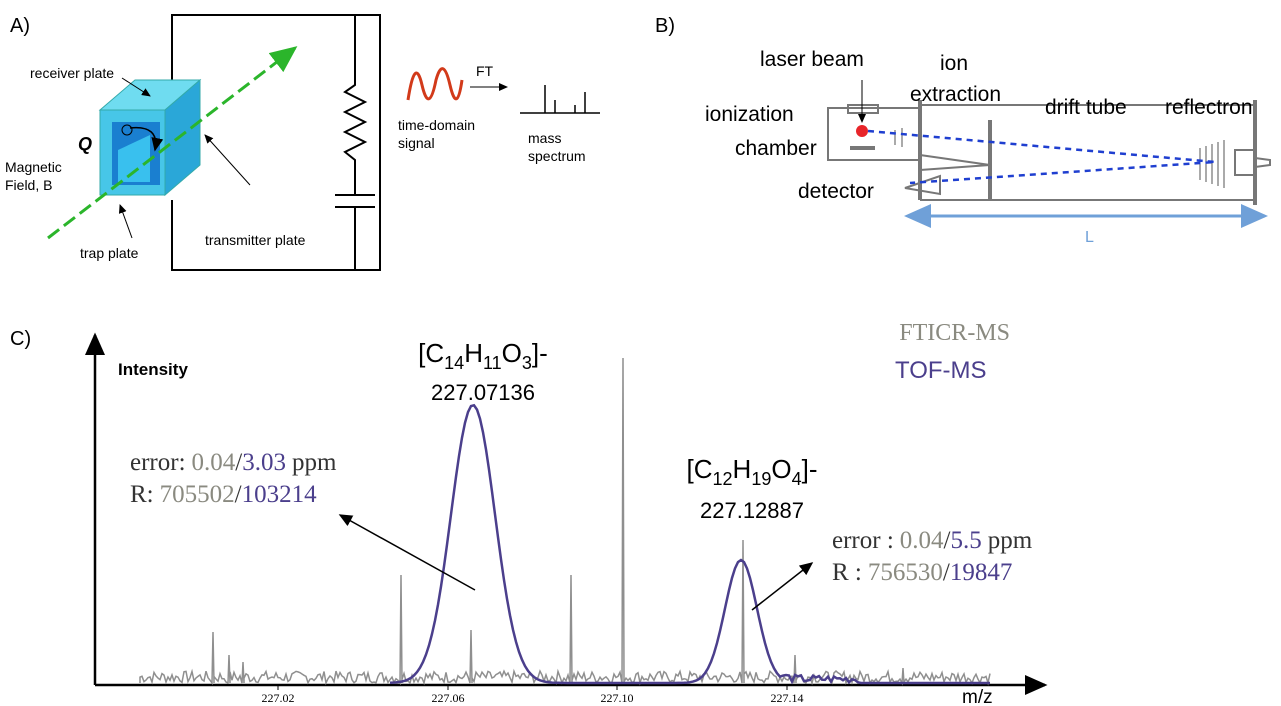  What do you see at coordinates (492, 363) in the screenshot?
I see `subscript: 11` at bounding box center [492, 363].